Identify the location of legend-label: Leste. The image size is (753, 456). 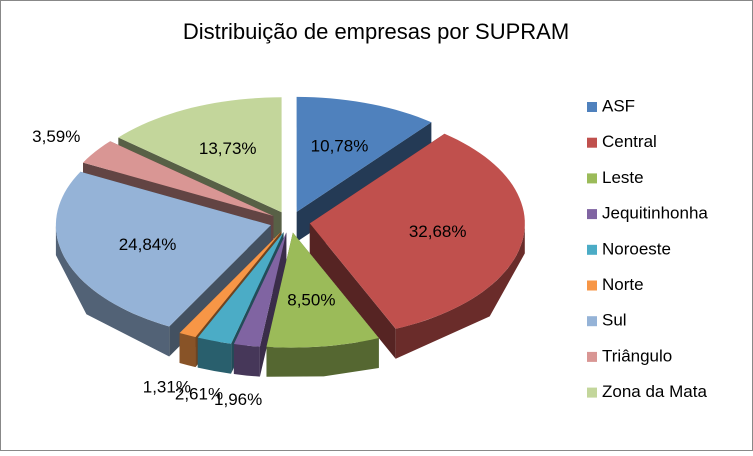
(623, 177).